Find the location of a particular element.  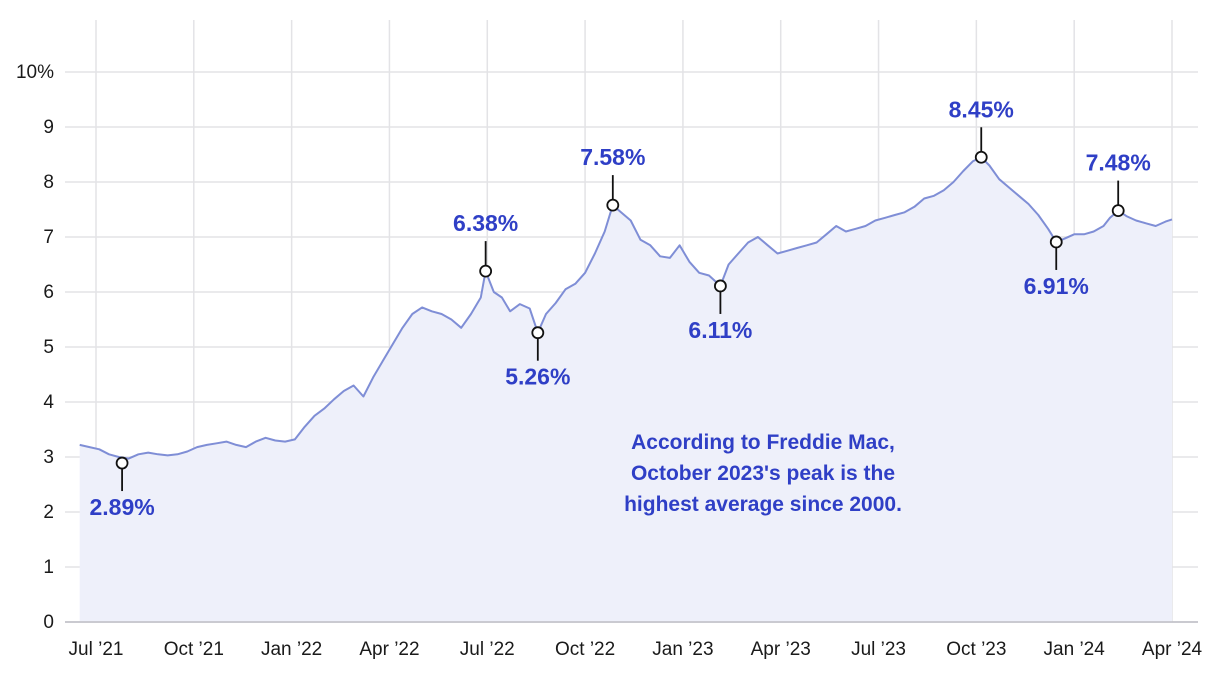

x-tick-label: Oct ’21 is located at coordinates (194, 649).